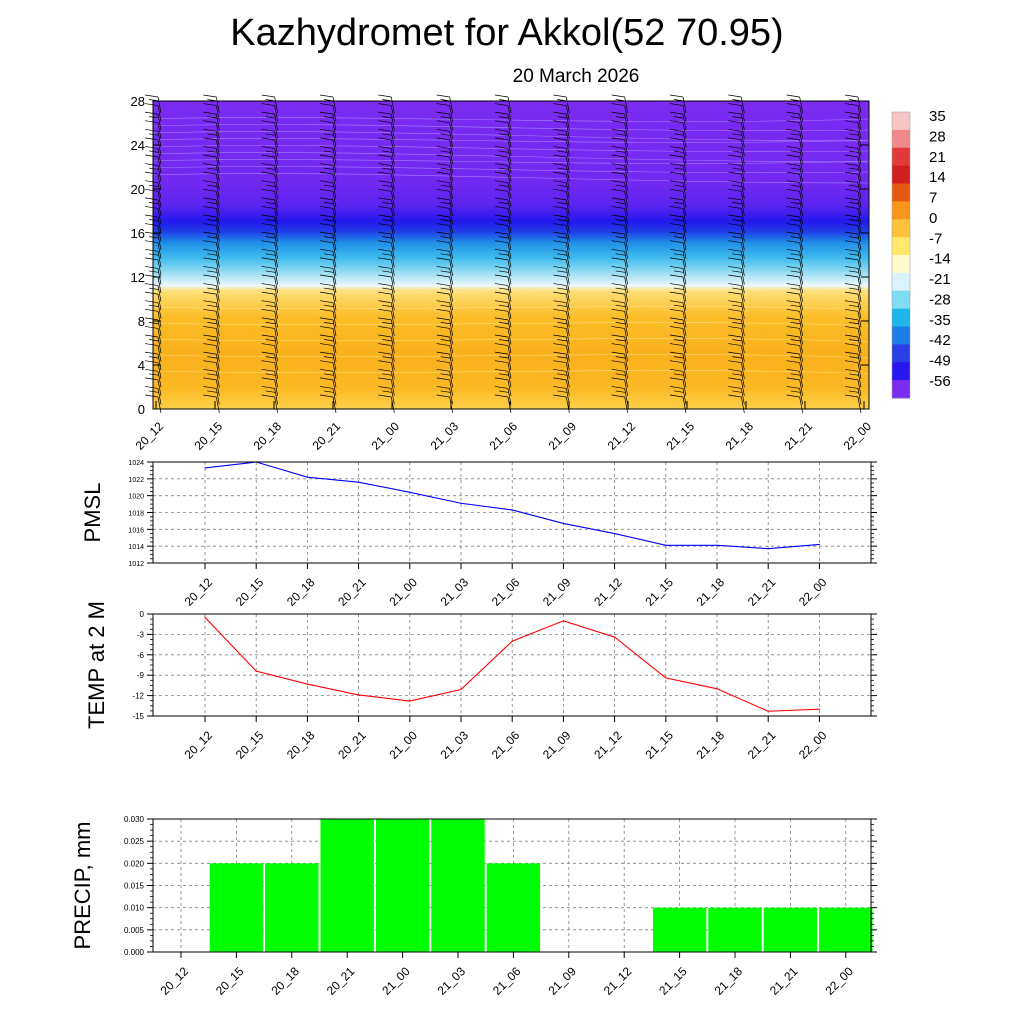  What do you see at coordinates (230, 981) in the screenshot?
I see `x-tick-label: 20_15` at bounding box center [230, 981].